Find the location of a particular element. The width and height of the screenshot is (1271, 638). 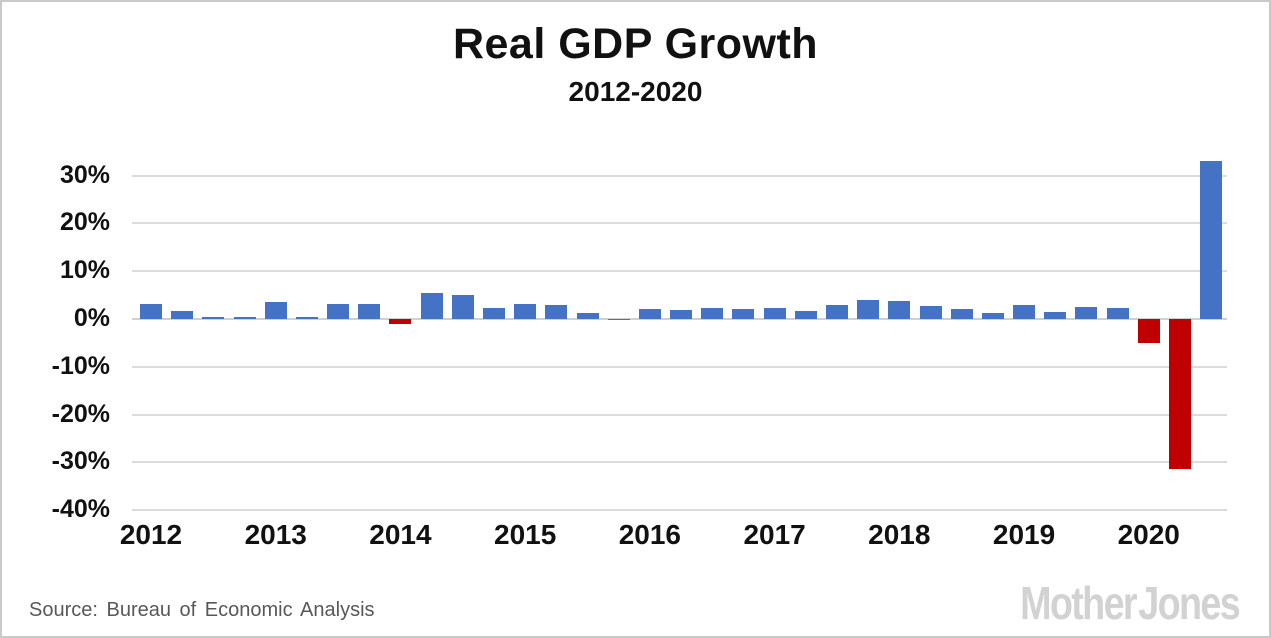

bar-2018-q1 is located at coordinates (899, 309).